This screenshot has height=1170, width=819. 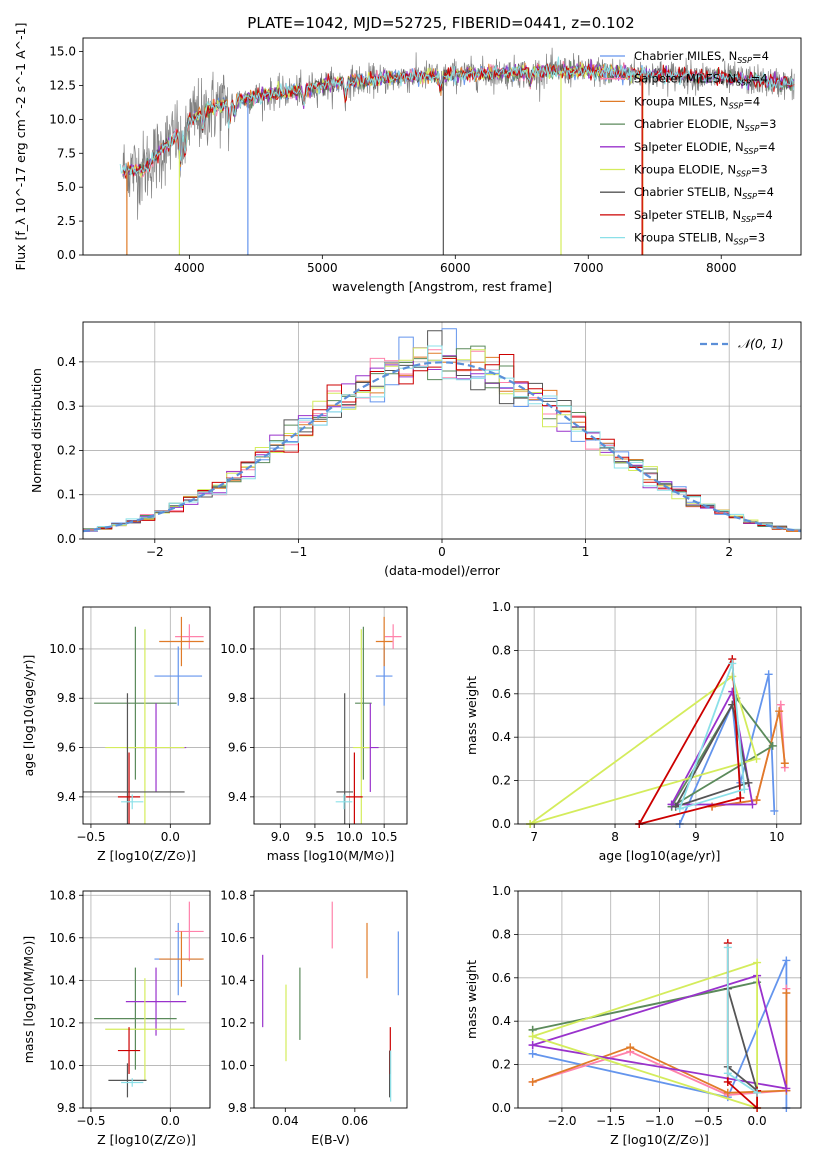 I want to click on mass-vs-ebv-panel: 0.04 0.06 9.8 10.0 10.2 10.4 10.6 10.8 E(B-V), so click(x=314, y=1017).